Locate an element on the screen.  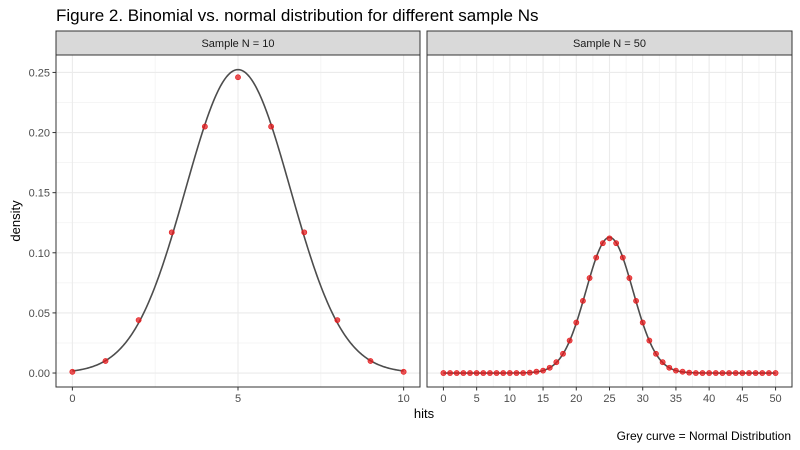
chart-caption: Grey curve = Normal Distribution is located at coordinates (703, 436).